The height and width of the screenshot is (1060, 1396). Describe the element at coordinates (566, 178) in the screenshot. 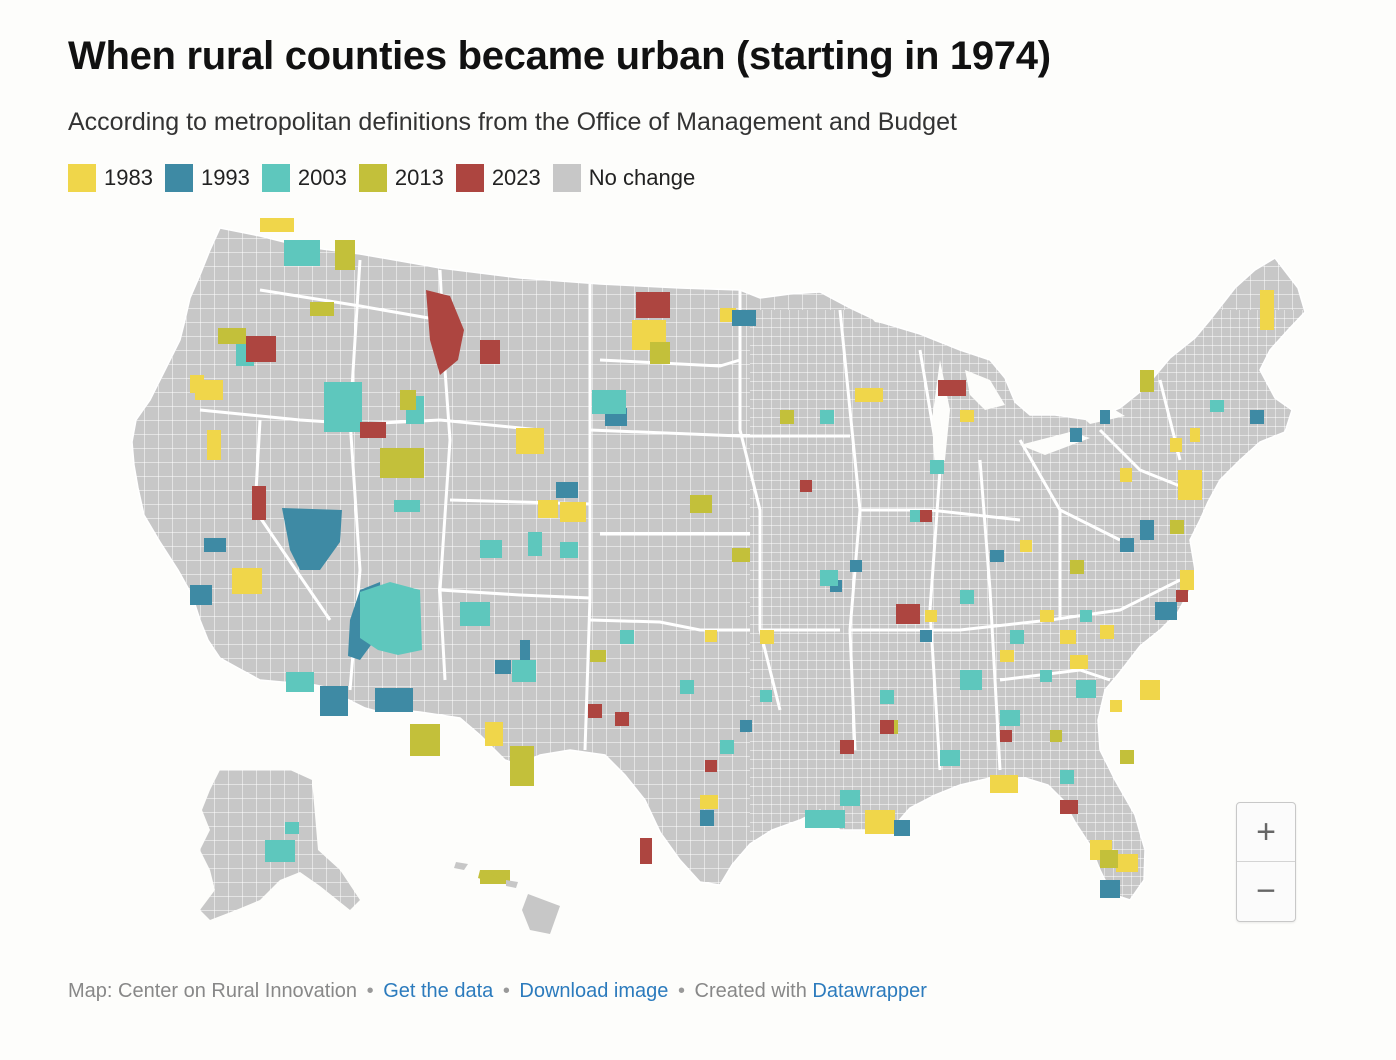

I see `legend-swatch-no-change` at that location.